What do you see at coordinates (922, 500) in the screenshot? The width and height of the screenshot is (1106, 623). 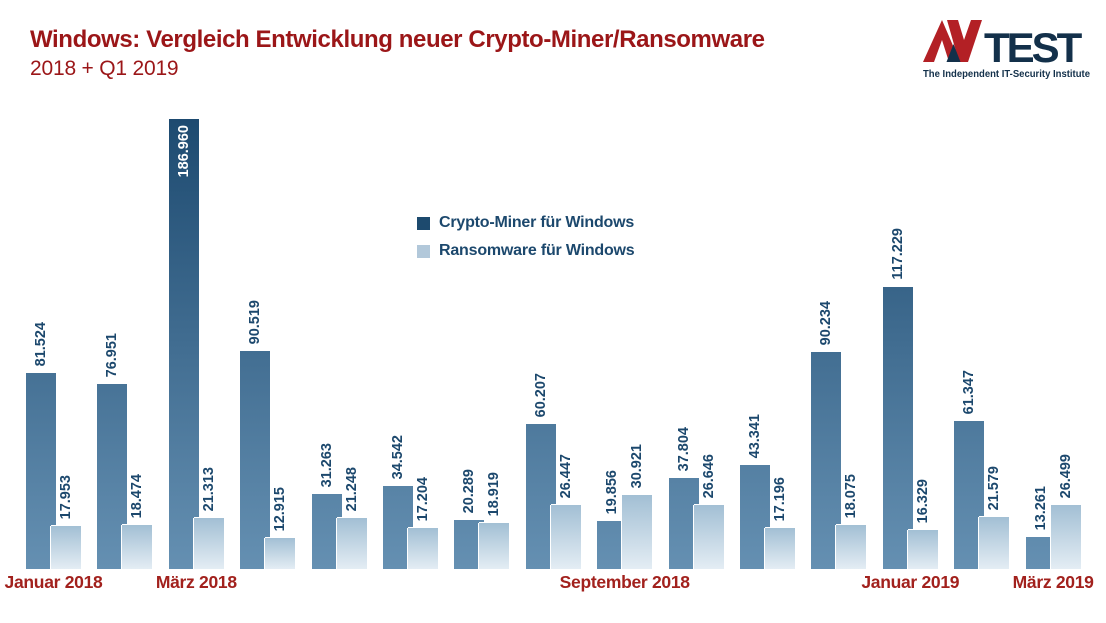 I see `value-label: 16.329` at bounding box center [922, 500].